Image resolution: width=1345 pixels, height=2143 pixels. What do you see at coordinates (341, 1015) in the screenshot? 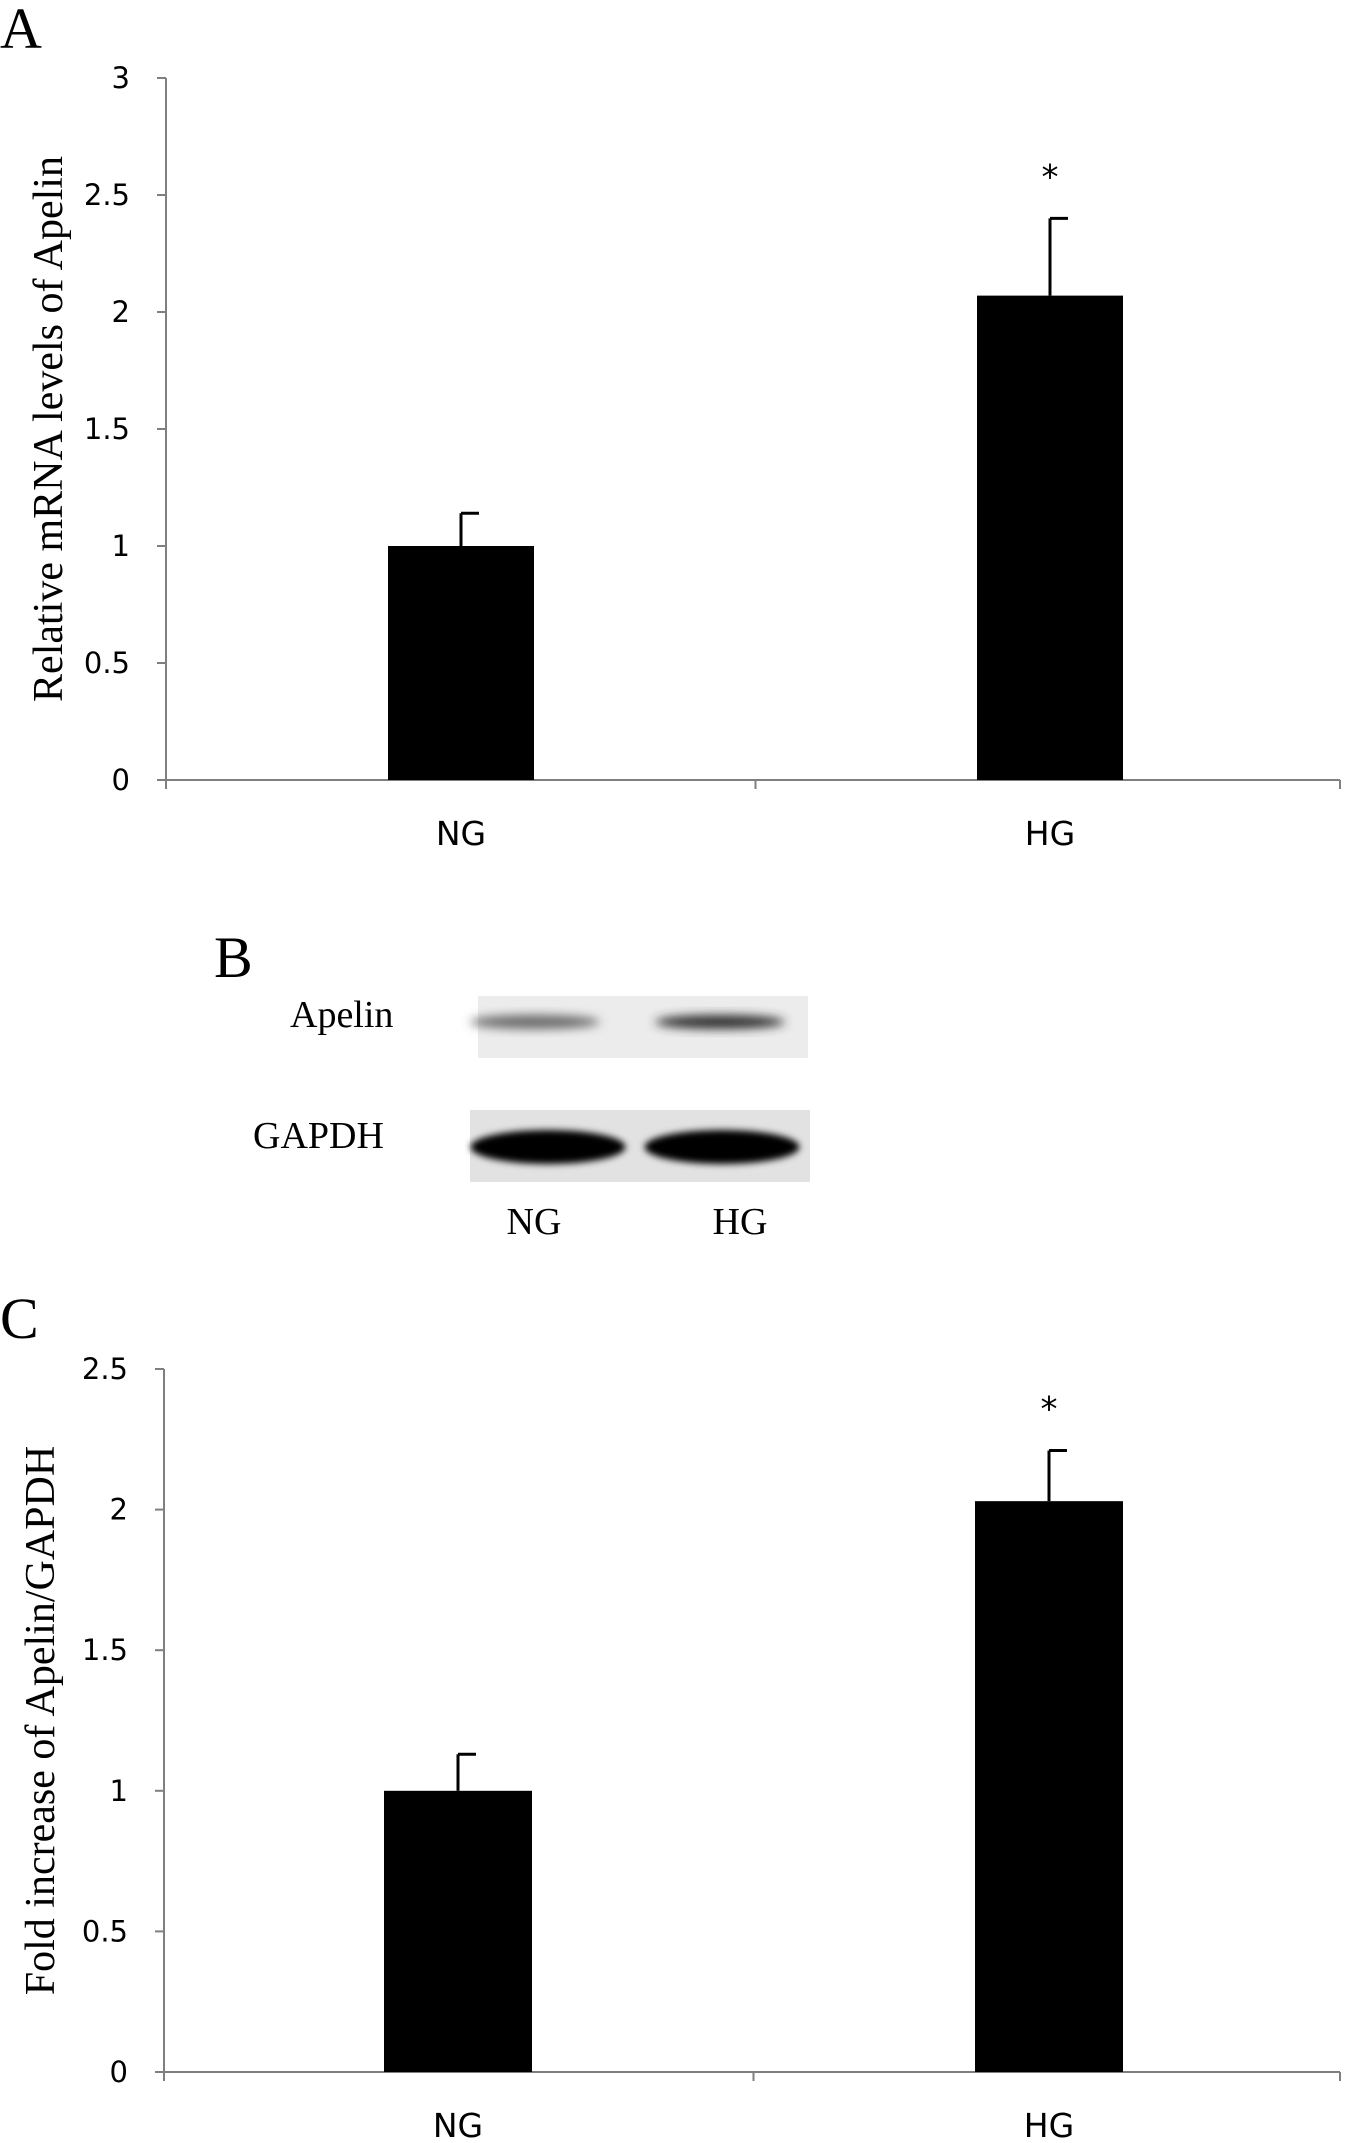
I see `blot-row-label-apelin: Apelin` at bounding box center [341, 1015].